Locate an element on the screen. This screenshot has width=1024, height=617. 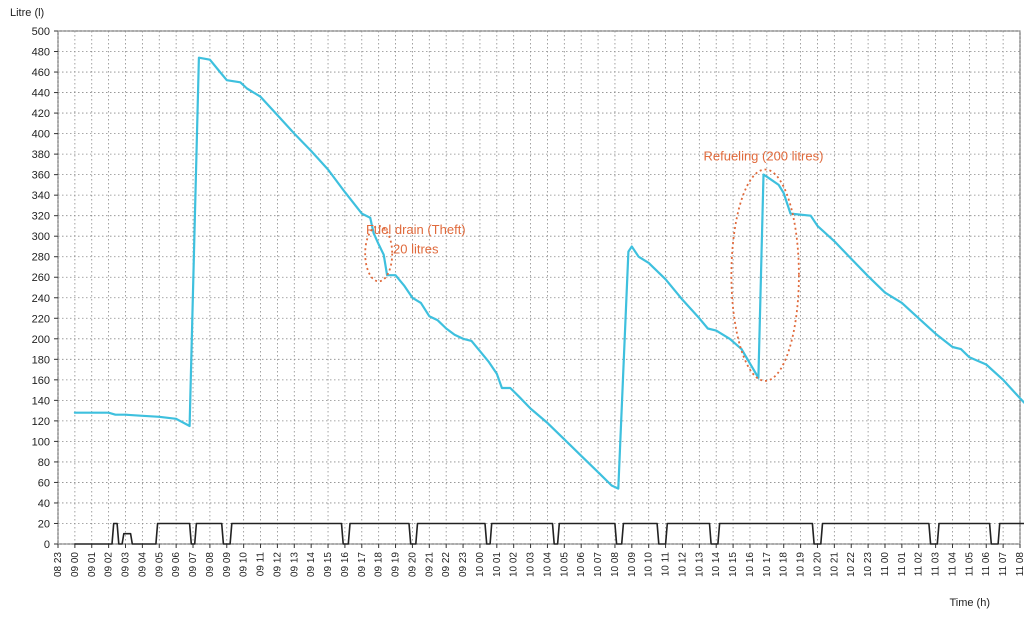
y-tick-label: 360 is located at coordinates (41, 176).